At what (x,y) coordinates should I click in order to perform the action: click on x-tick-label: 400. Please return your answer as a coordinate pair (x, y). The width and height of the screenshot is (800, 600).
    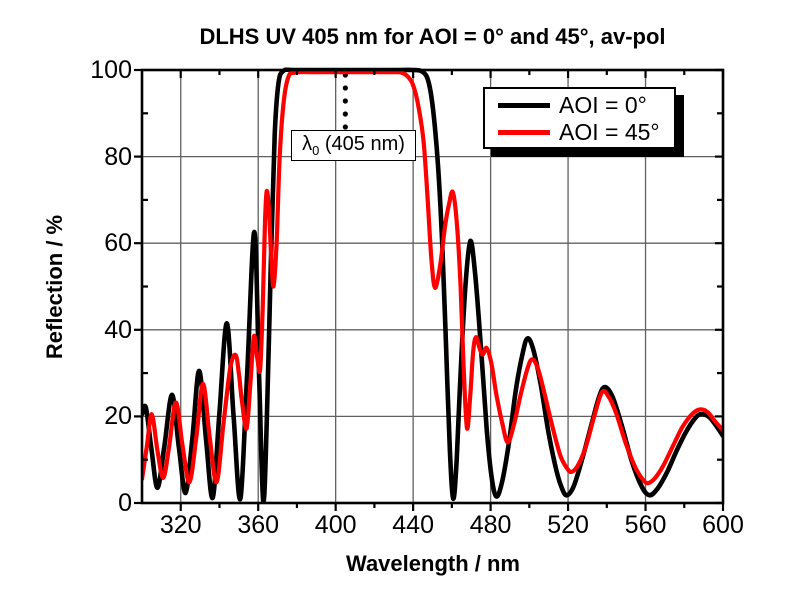
    Looking at the image, I should click on (335, 525).